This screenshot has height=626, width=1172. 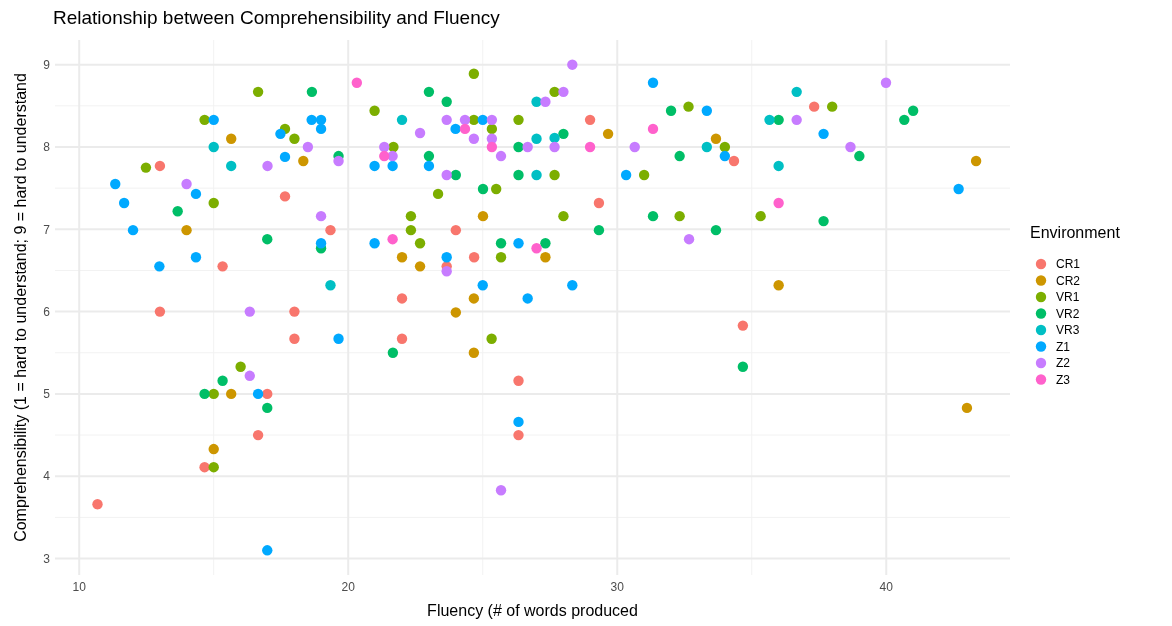 I want to click on x-tick-label: 40, so click(x=886, y=587).